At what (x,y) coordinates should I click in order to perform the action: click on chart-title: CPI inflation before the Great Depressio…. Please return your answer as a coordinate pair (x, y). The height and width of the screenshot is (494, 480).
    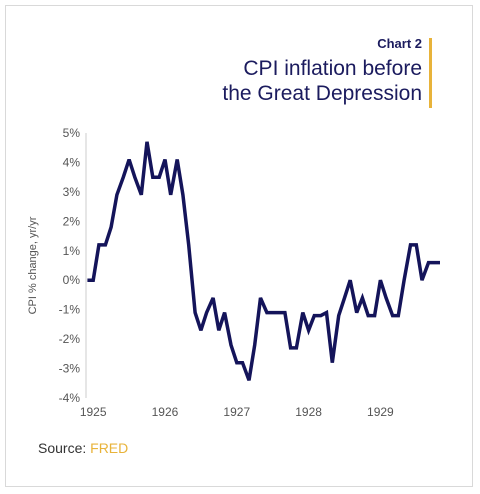
    Looking at the image, I should click on (322, 81).